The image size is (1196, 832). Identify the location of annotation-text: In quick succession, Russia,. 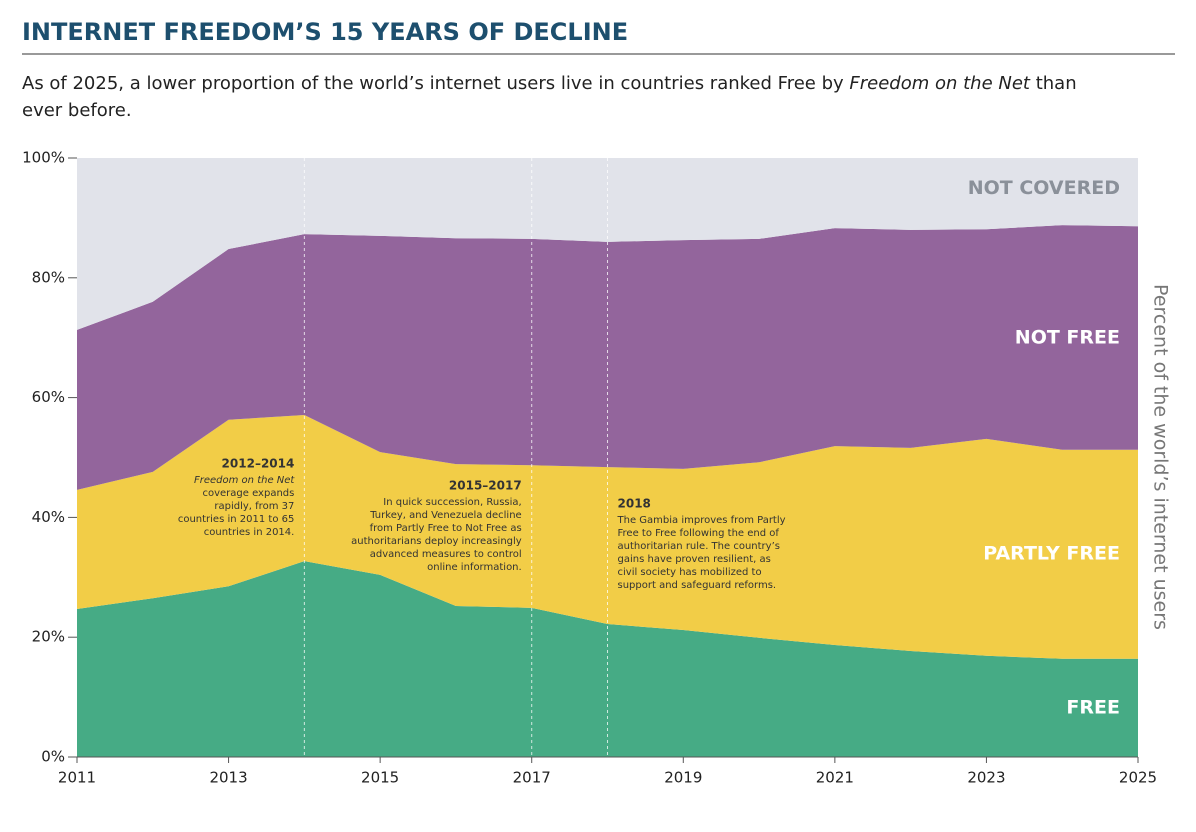
(452, 502).